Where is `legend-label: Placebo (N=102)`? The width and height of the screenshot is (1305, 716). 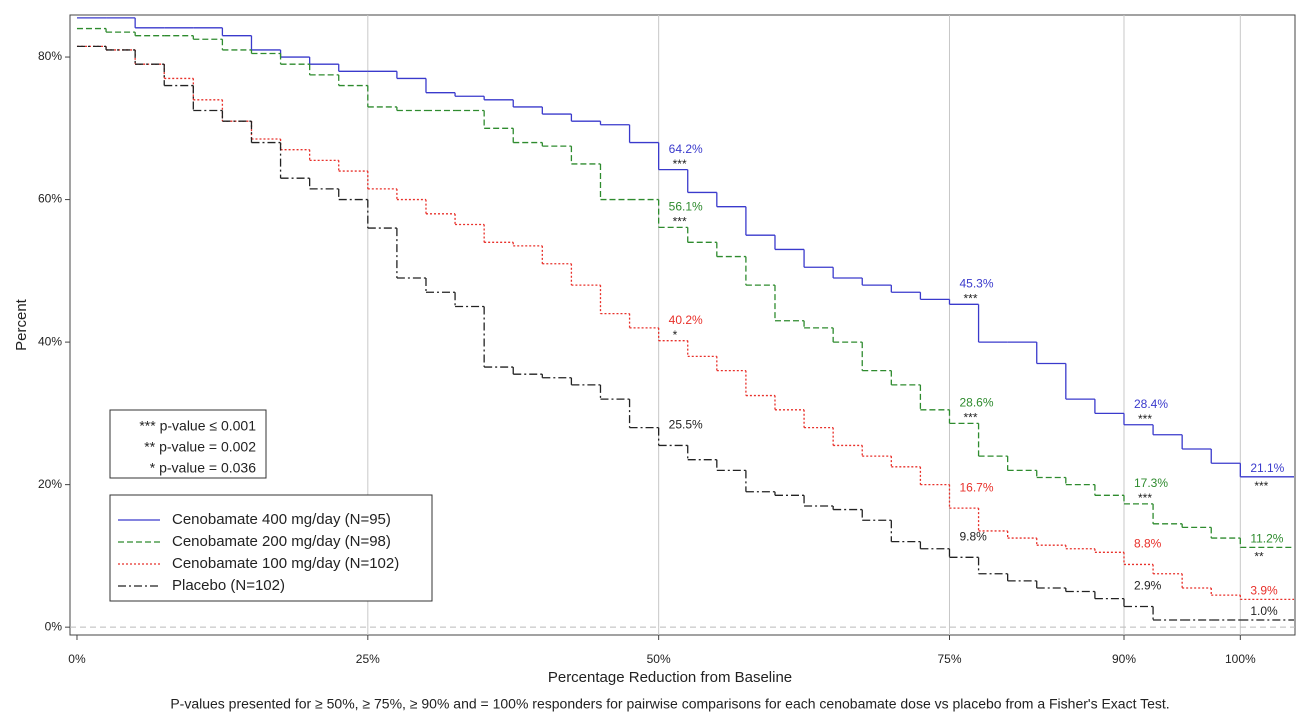
legend-label: Placebo (N=102) is located at coordinates (228, 585).